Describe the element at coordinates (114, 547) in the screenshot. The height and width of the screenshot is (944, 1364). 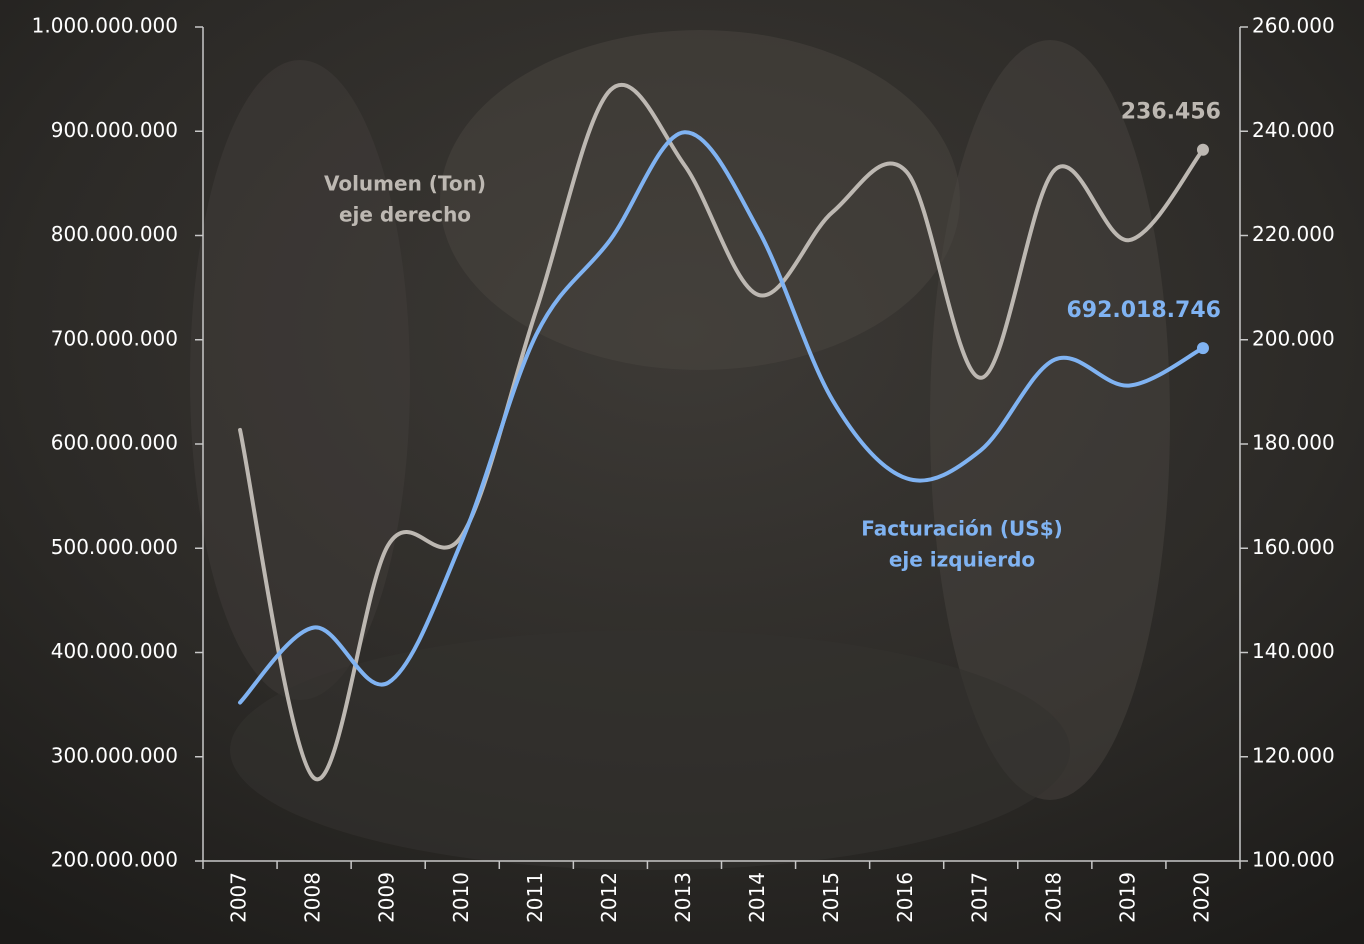
I see `y-tick-label: 500.000.000` at that location.